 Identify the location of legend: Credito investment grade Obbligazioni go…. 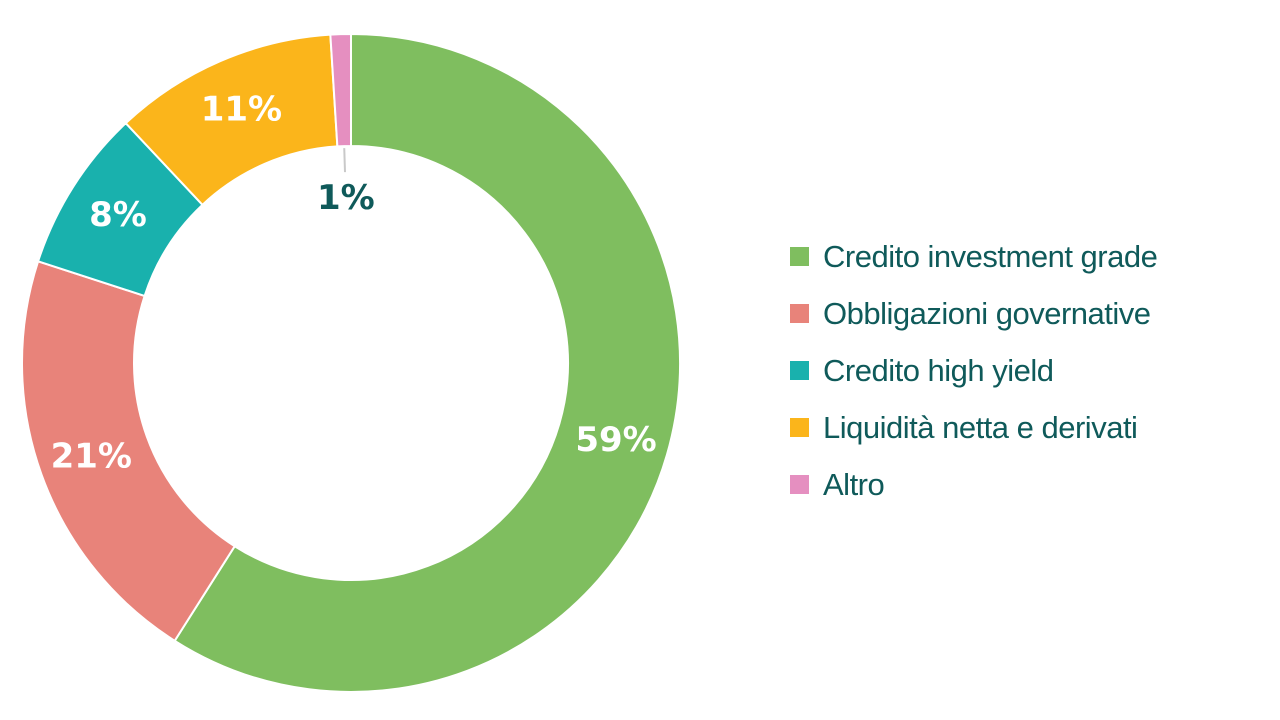
(974, 370).